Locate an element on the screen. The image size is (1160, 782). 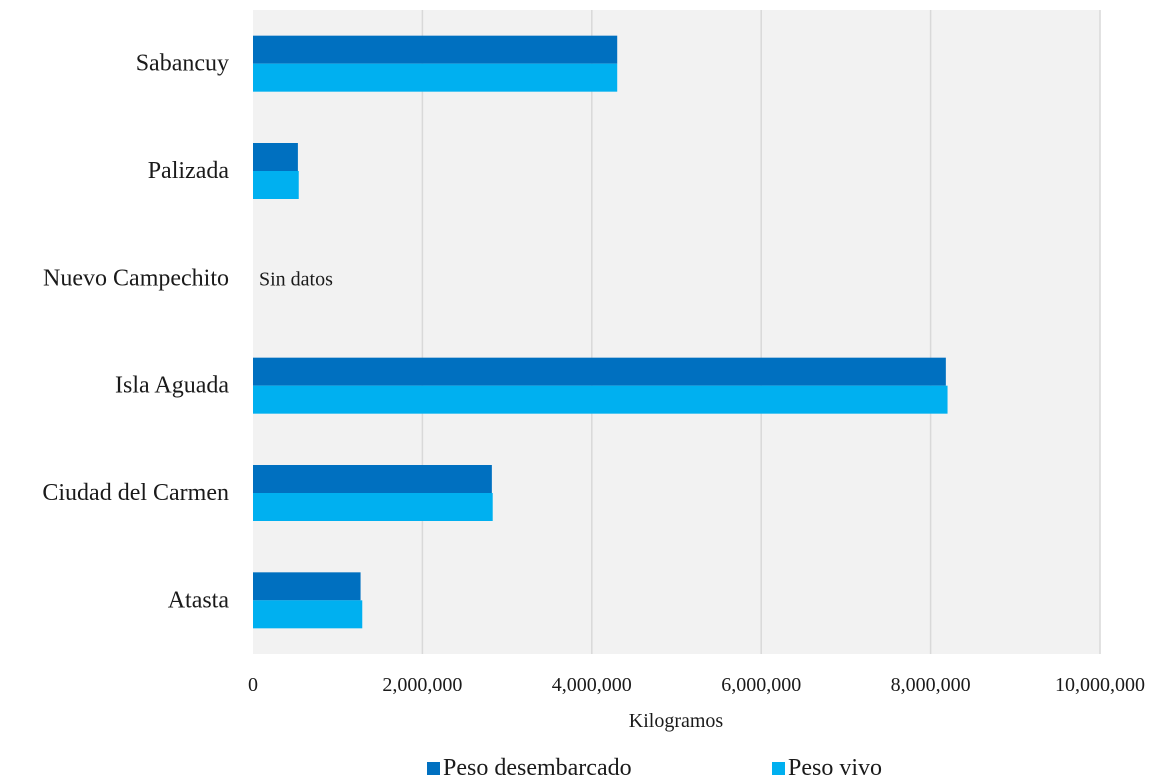
category-label: Atasta is located at coordinates (199, 600).